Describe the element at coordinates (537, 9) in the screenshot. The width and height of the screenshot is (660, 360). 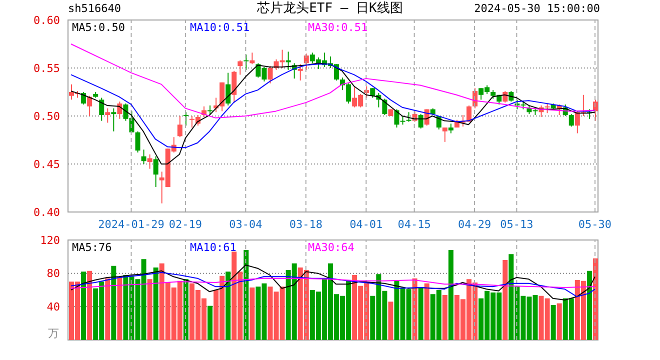
I see `chart-subtitle: 2024-05-30 15:00:00` at that location.